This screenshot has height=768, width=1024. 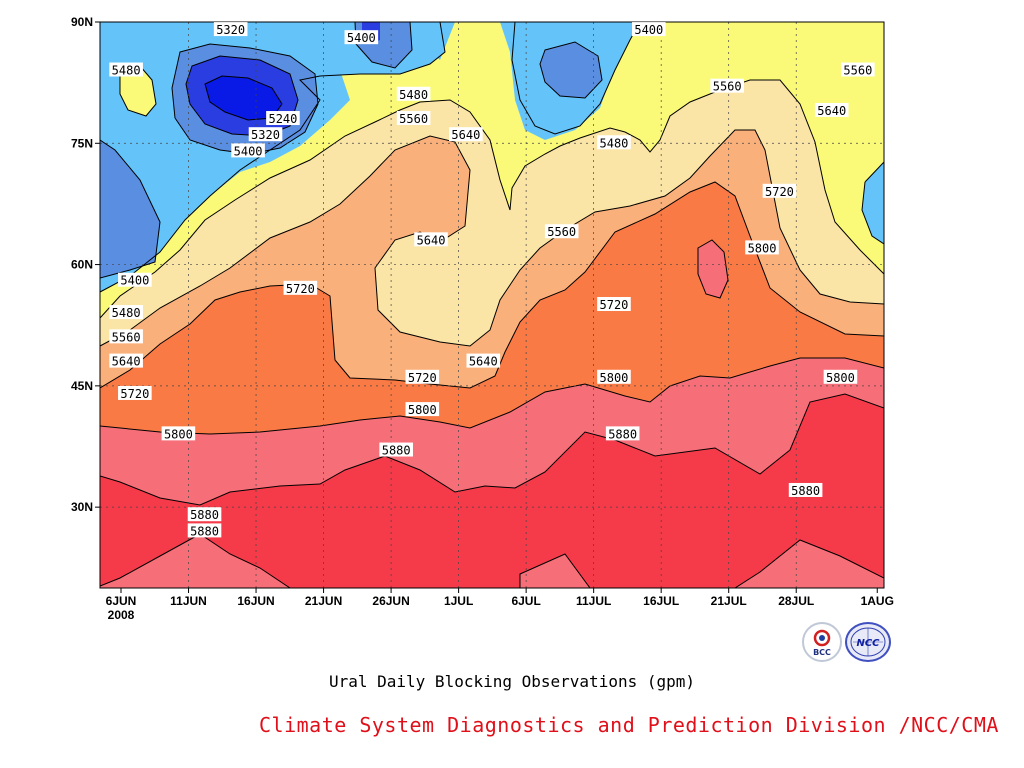 I want to click on y-axis: 30N 45N 60N 75N 90N, so click(x=85, y=264).